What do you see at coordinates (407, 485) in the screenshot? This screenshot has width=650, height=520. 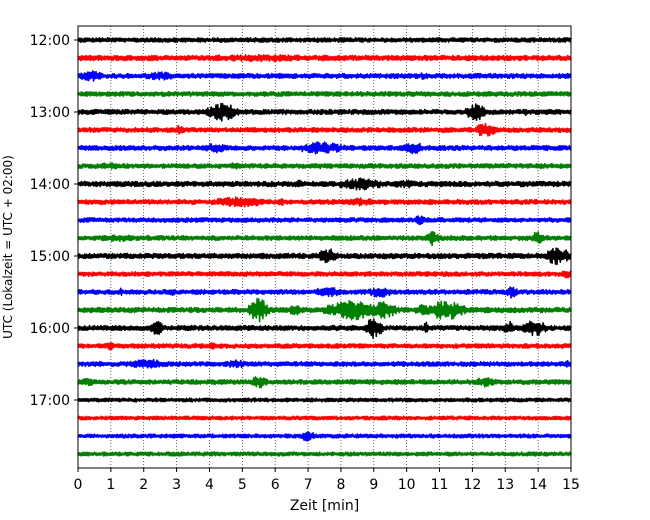 I see `x-tick-label: 10` at bounding box center [407, 485].